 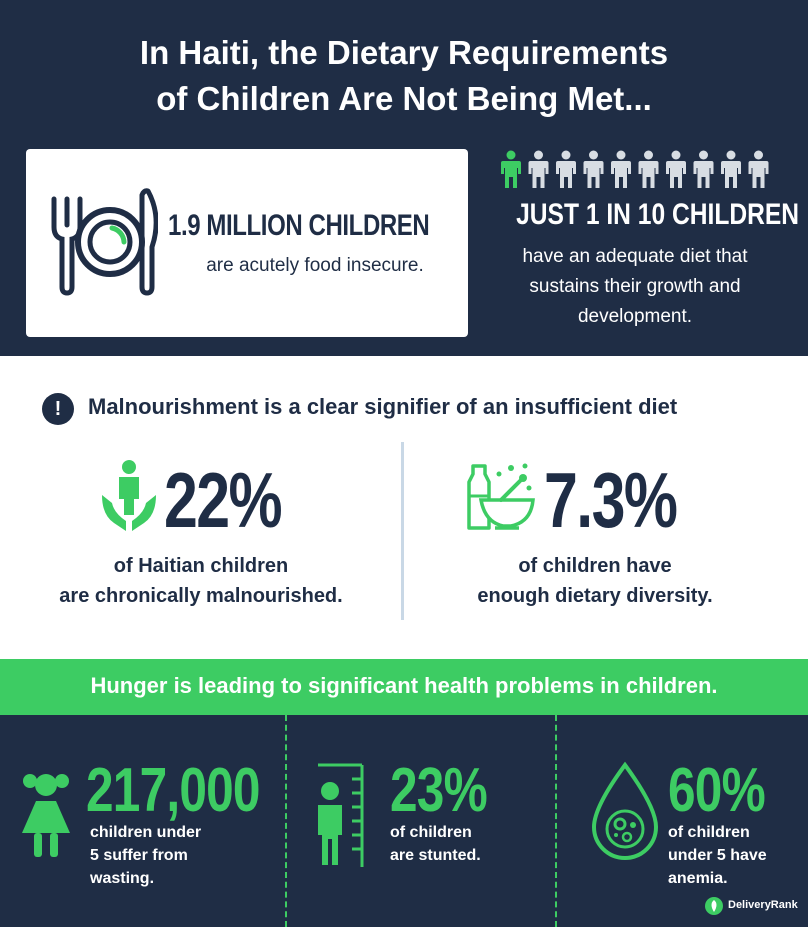 What do you see at coordinates (501, 496) in the screenshot?
I see `bowl-and-bottle-icon` at bounding box center [501, 496].